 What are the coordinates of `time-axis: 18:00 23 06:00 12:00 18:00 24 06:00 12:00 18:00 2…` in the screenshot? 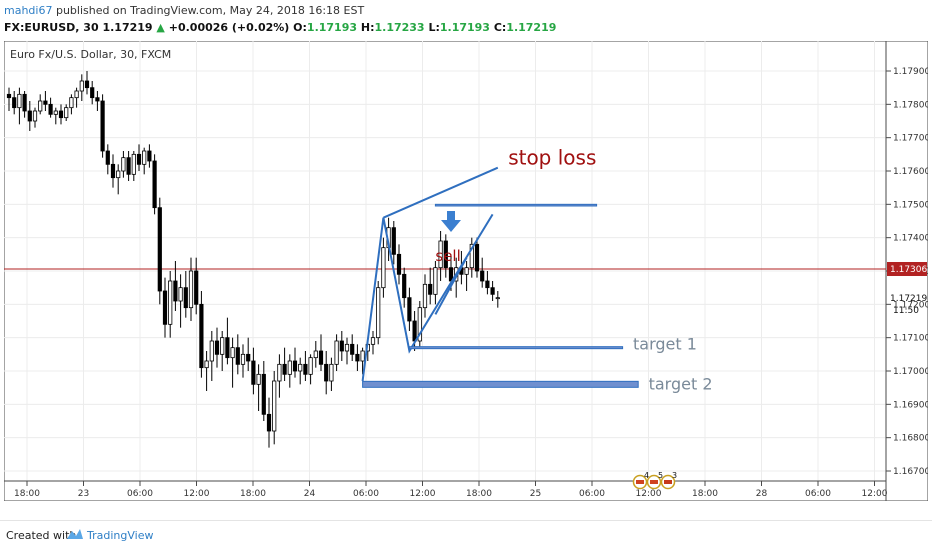 It's located at (451, 490).